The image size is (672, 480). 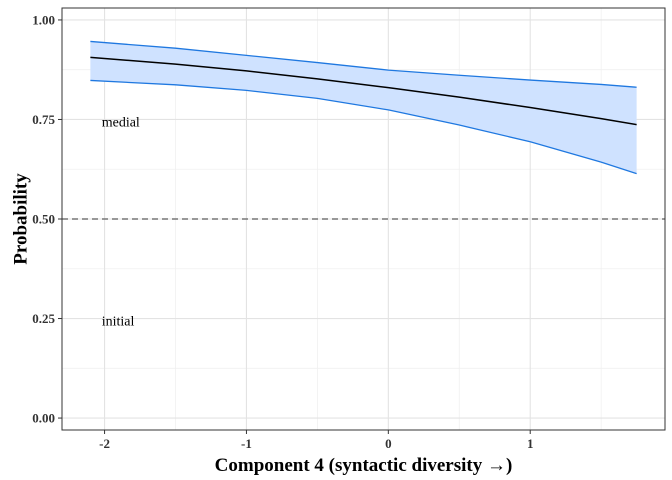 I want to click on y-tick-label: 1.00, so click(x=43, y=19).